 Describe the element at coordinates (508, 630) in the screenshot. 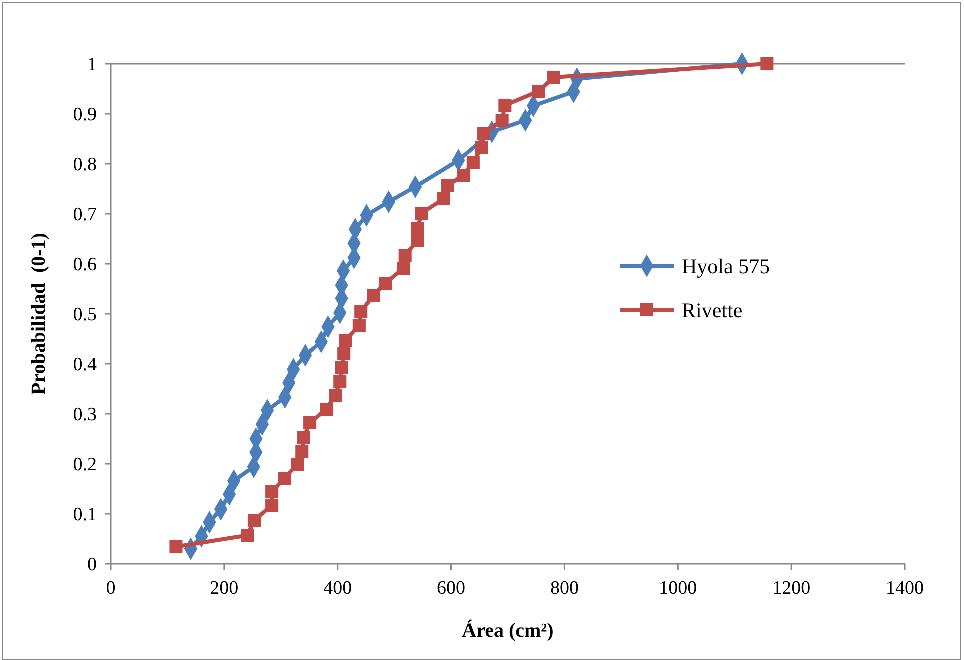

I see `x-axis-title: Área (cm²)` at that location.